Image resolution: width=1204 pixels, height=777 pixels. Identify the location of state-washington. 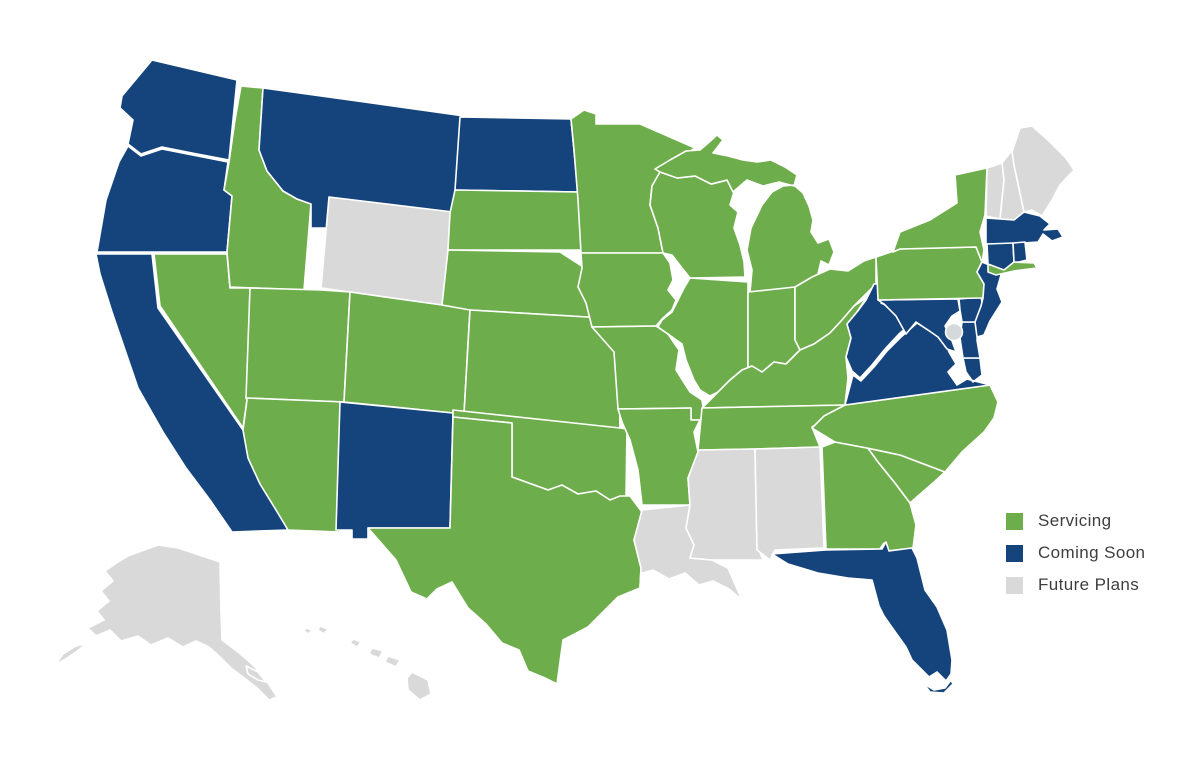
(178, 110).